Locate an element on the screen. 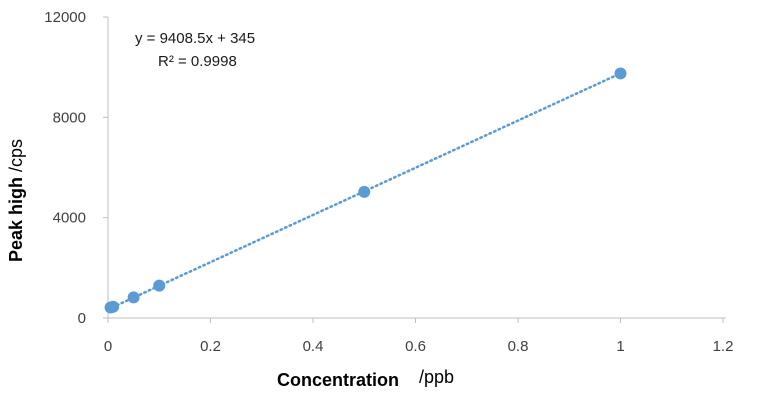 This screenshot has width=761, height=407. x-tick-labels: 0 0.2 0.4 0.6 0.8 1 1.2 is located at coordinates (419, 346).